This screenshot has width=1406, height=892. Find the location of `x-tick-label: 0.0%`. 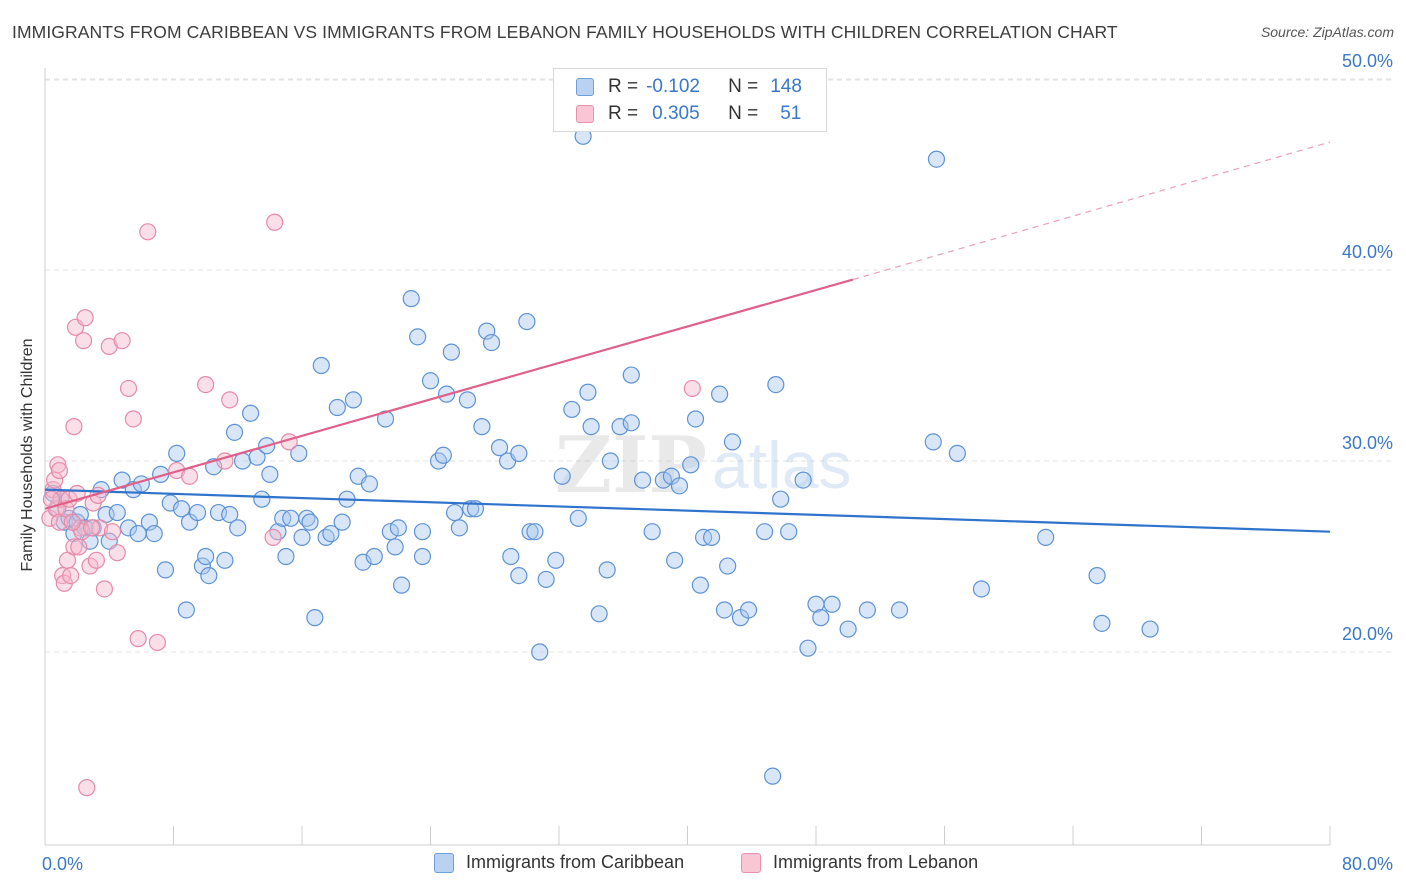

x-tick-label: 0.0% is located at coordinates (62, 864).